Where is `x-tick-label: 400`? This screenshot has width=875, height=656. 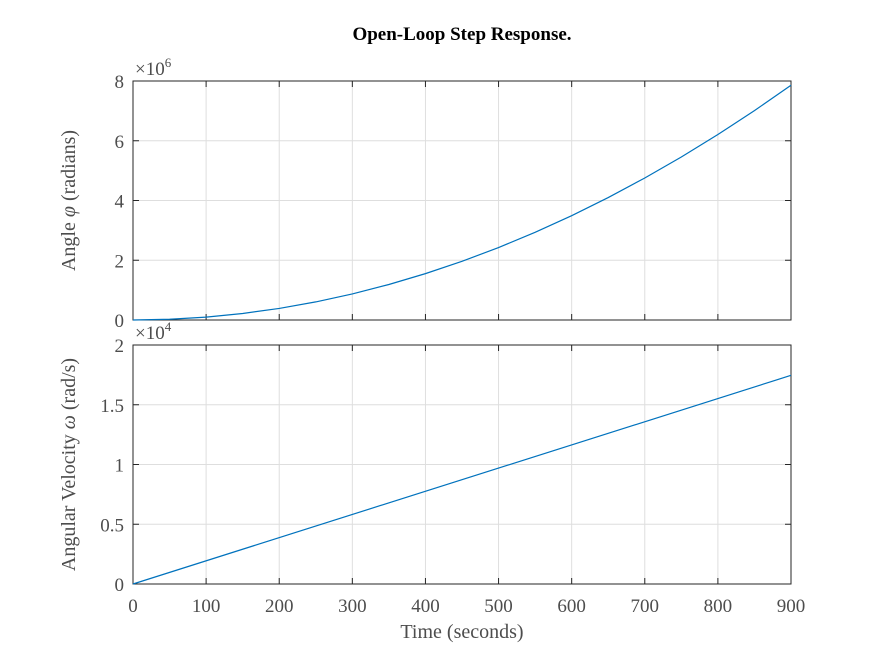 x-tick-label: 400 is located at coordinates (425, 606).